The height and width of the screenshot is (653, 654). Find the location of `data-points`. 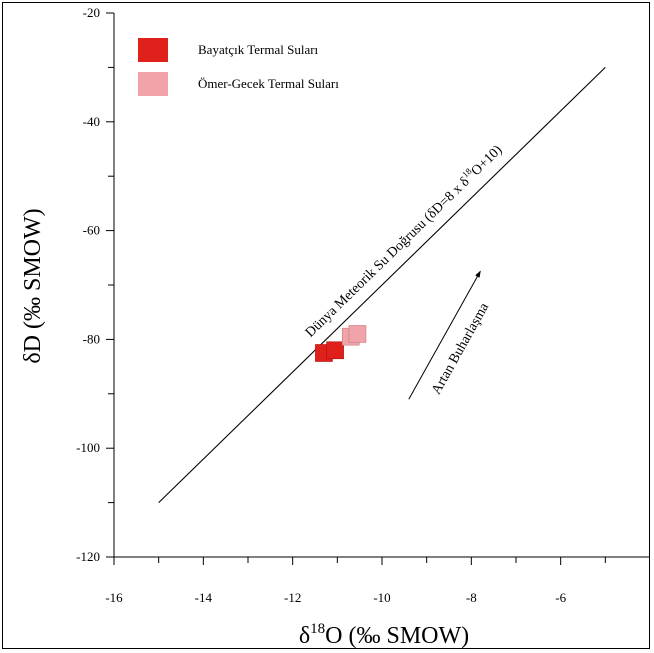

data-points is located at coordinates (341, 343).